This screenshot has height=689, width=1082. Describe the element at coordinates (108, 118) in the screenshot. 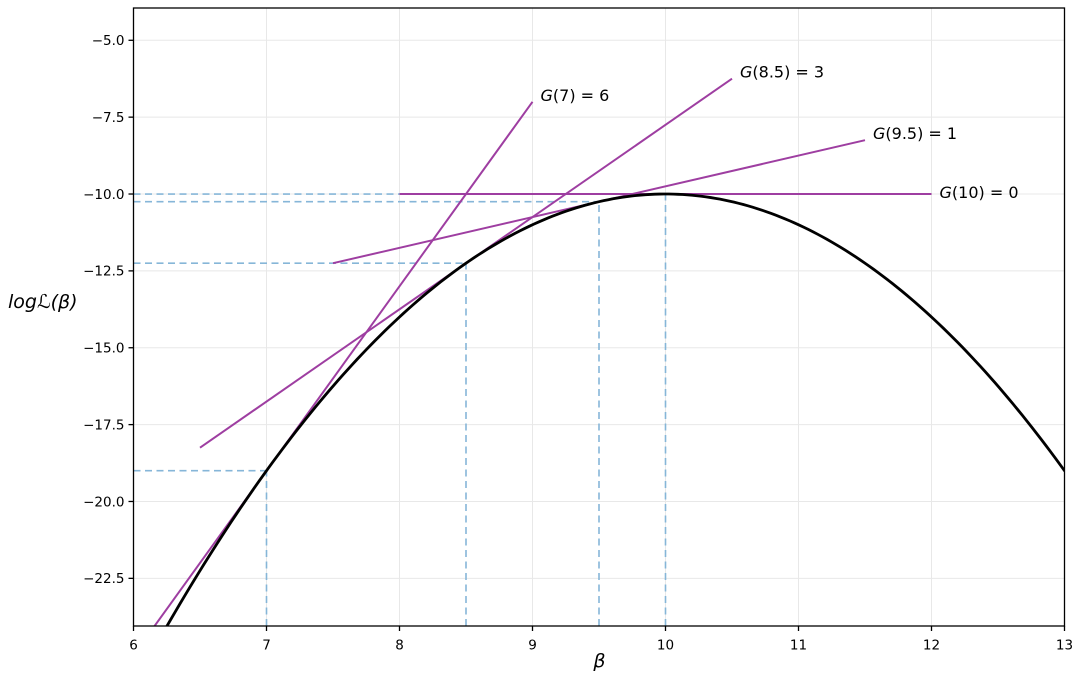

I see `y-tick-label: −7.5` at that location.